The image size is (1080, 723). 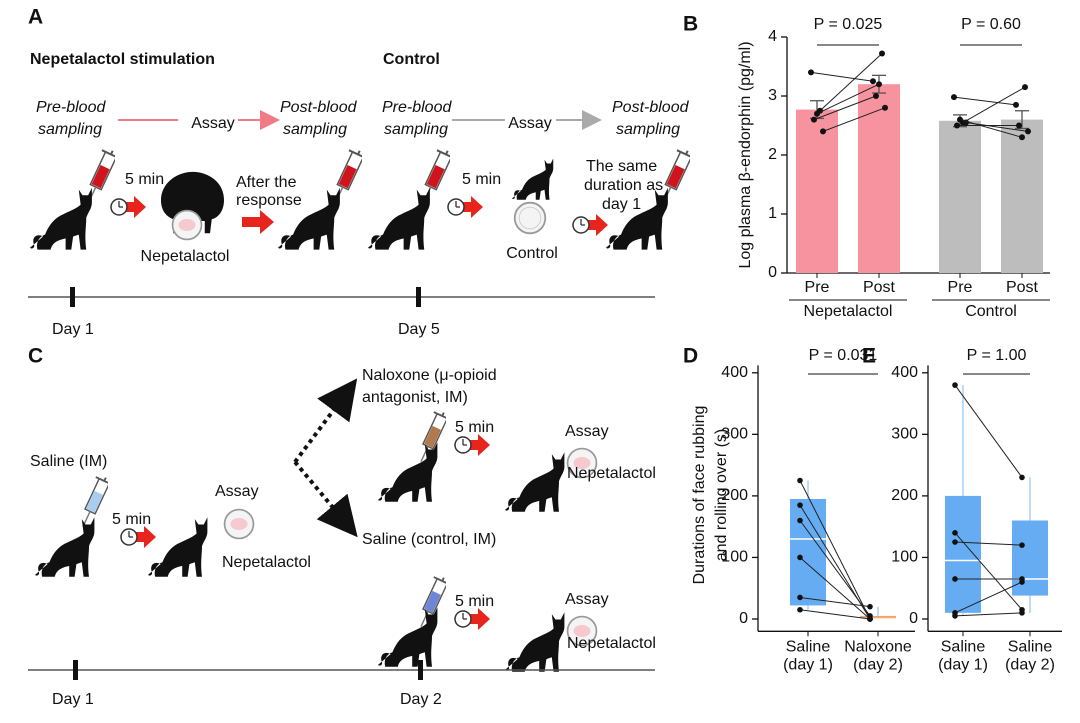 I want to click on group-label: Control, so click(x=991, y=311).